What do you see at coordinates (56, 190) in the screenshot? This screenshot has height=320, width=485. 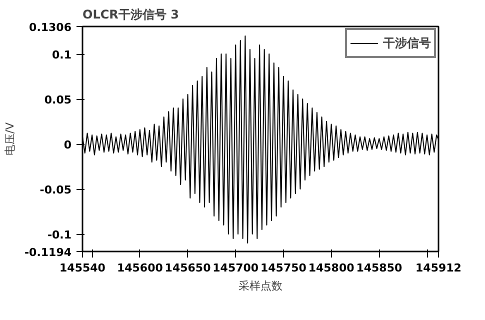 I see `y-tick-label: -0.05` at bounding box center [56, 190].